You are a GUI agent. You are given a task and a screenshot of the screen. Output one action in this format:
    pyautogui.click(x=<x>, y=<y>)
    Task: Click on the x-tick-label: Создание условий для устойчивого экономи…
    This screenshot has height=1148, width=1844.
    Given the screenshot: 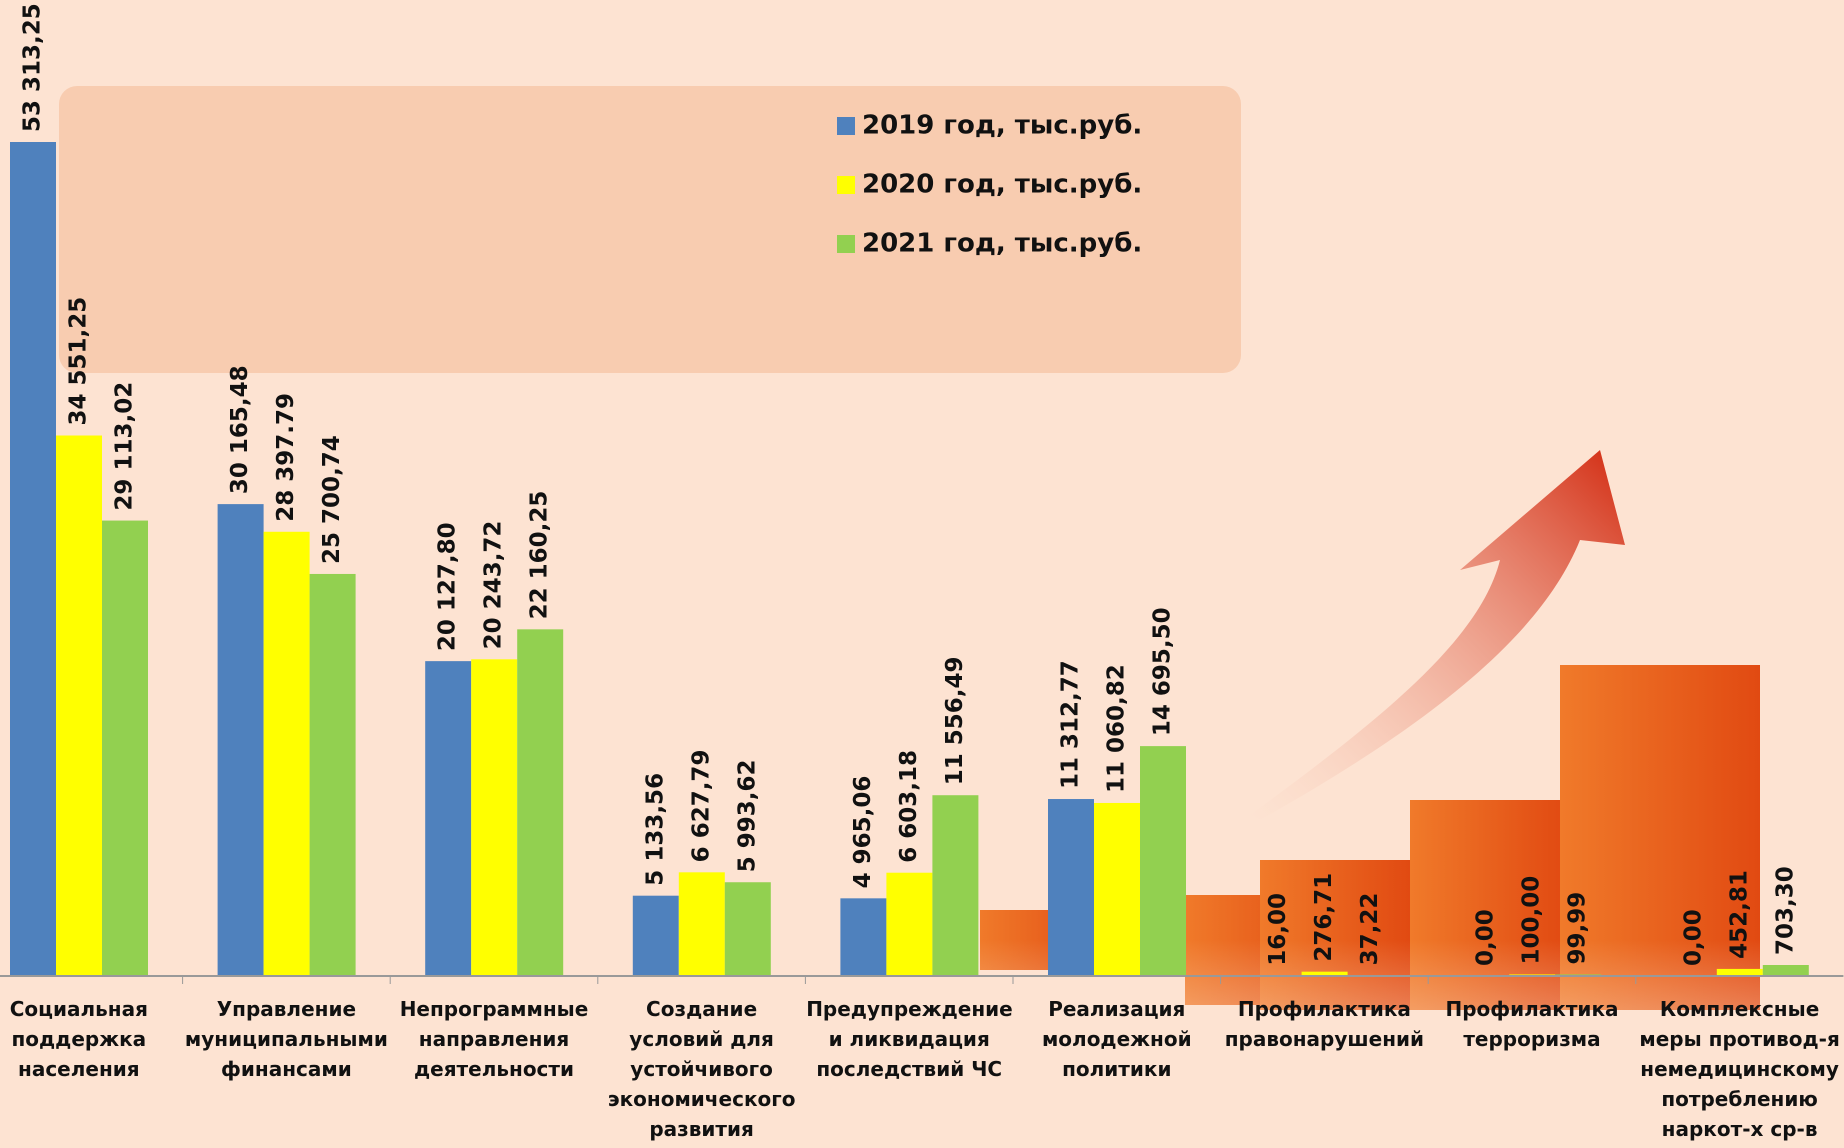 What is the action you would take?
    pyautogui.click(x=701, y=1069)
    